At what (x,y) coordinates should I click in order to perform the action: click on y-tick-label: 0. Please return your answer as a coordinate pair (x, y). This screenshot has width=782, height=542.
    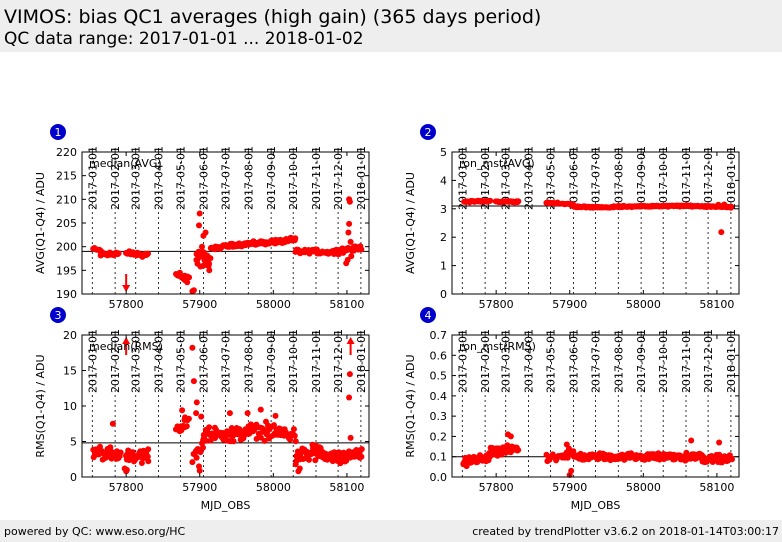
    Looking at the image, I should click on (73, 477).